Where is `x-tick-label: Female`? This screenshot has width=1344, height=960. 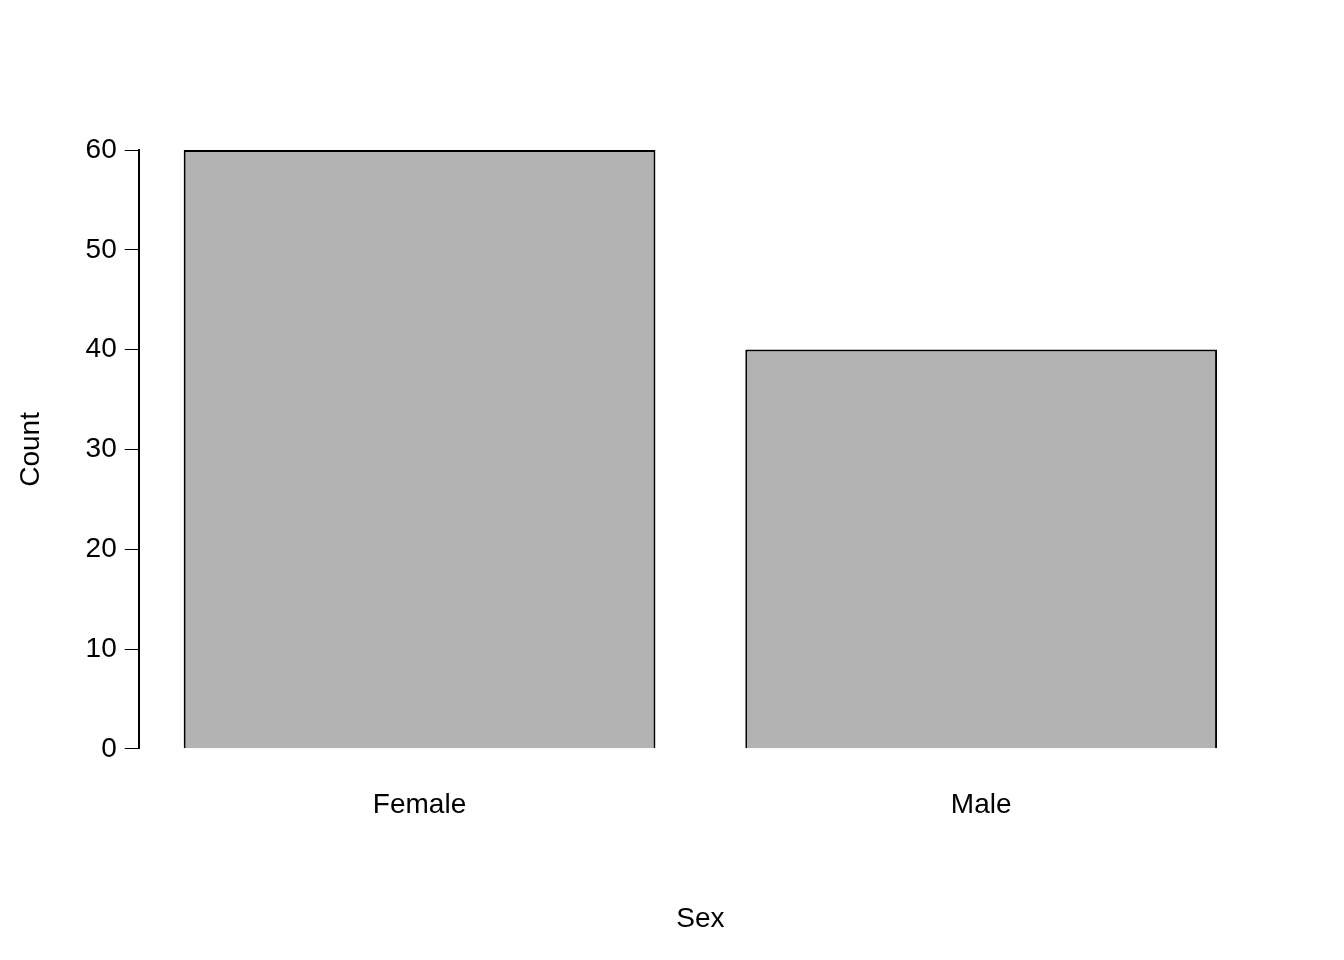
x-tick-label: Female is located at coordinates (419, 804).